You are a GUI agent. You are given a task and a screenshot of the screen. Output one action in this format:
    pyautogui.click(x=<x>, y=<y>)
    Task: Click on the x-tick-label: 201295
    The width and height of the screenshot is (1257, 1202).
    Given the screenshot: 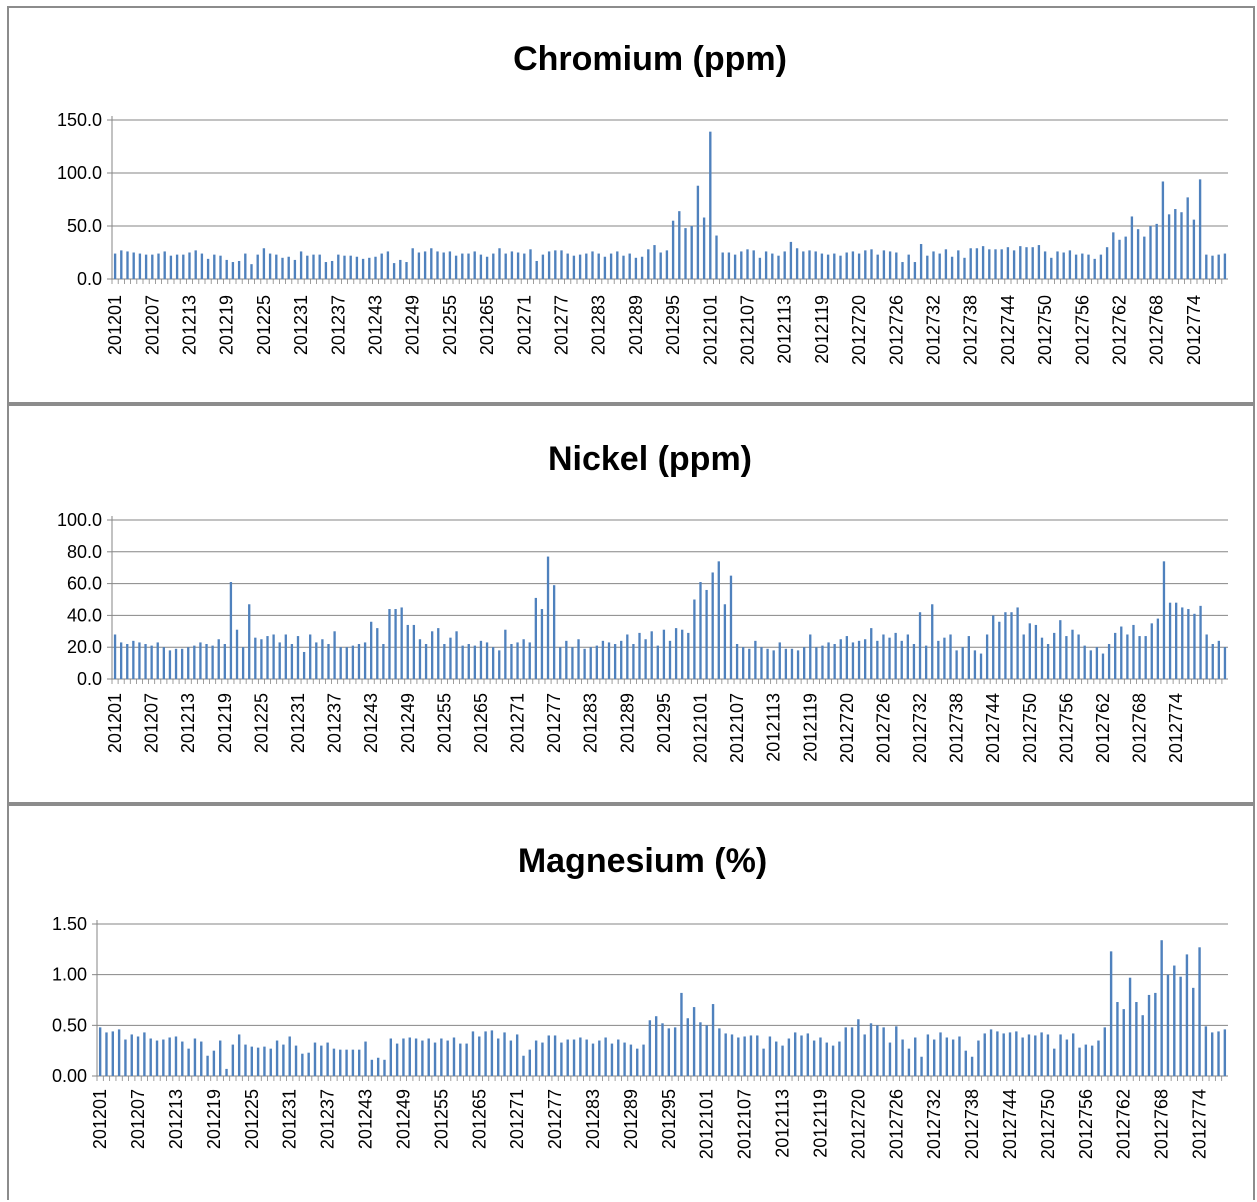 What is the action you would take?
    pyautogui.click(x=664, y=723)
    